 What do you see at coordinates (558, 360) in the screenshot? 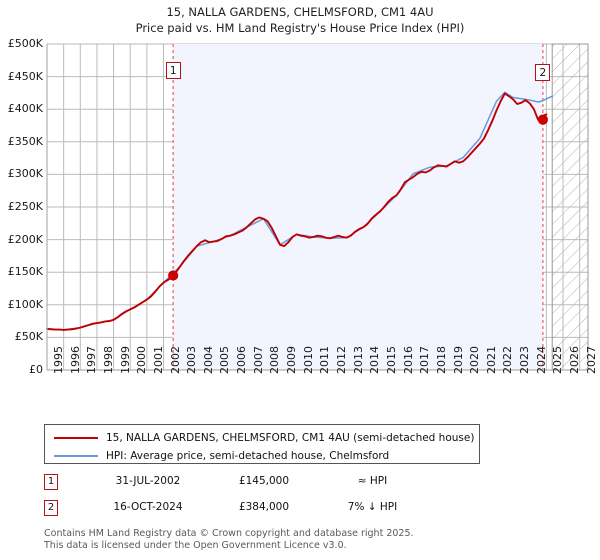
I see `x-axis-tick-label: 2025` at bounding box center [558, 360].